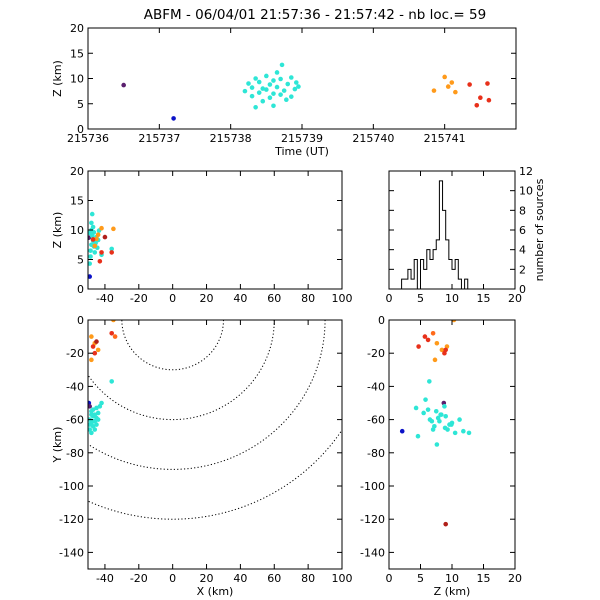  I want to click on x-tick-label: 215737, so click(159, 138).